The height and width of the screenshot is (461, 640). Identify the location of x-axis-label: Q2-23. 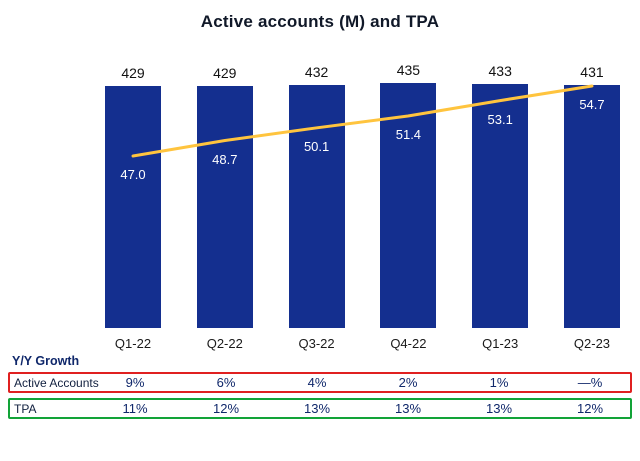
(592, 343).